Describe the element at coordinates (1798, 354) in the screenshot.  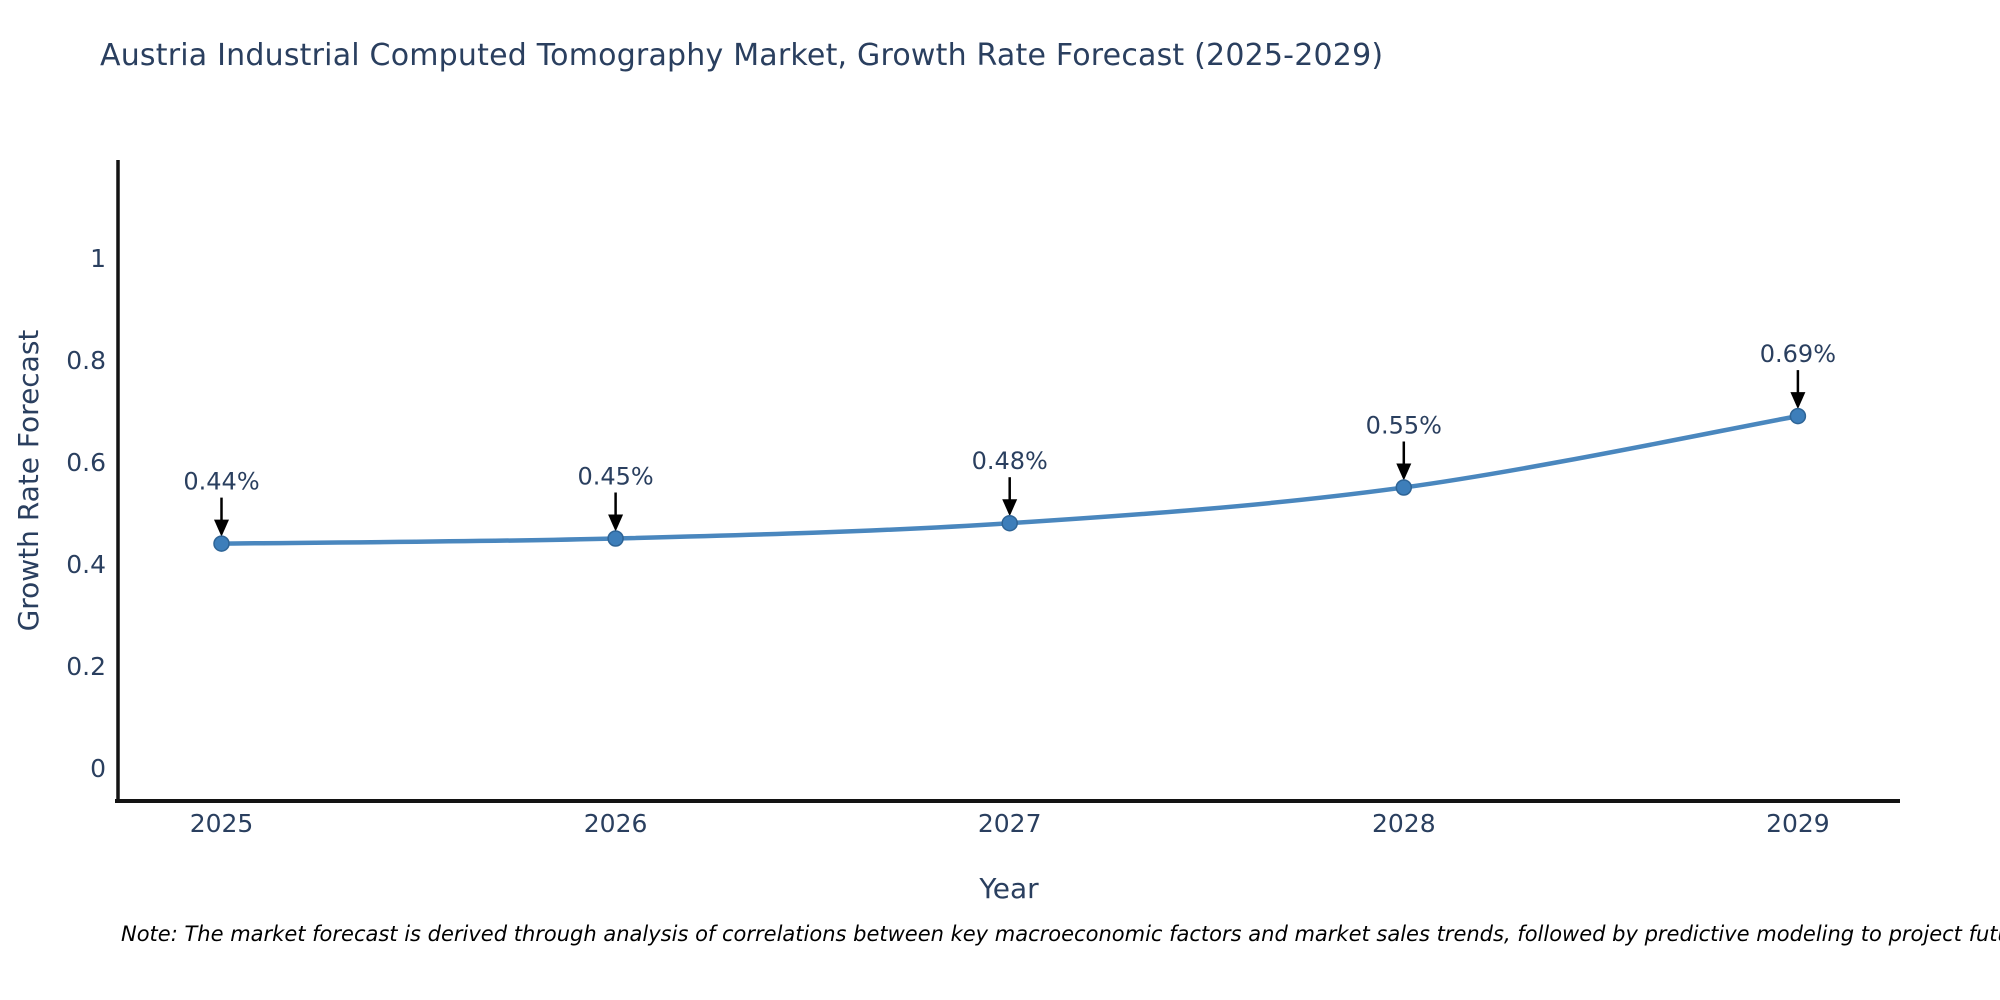
I see `annotation-label: 0.69%` at that location.